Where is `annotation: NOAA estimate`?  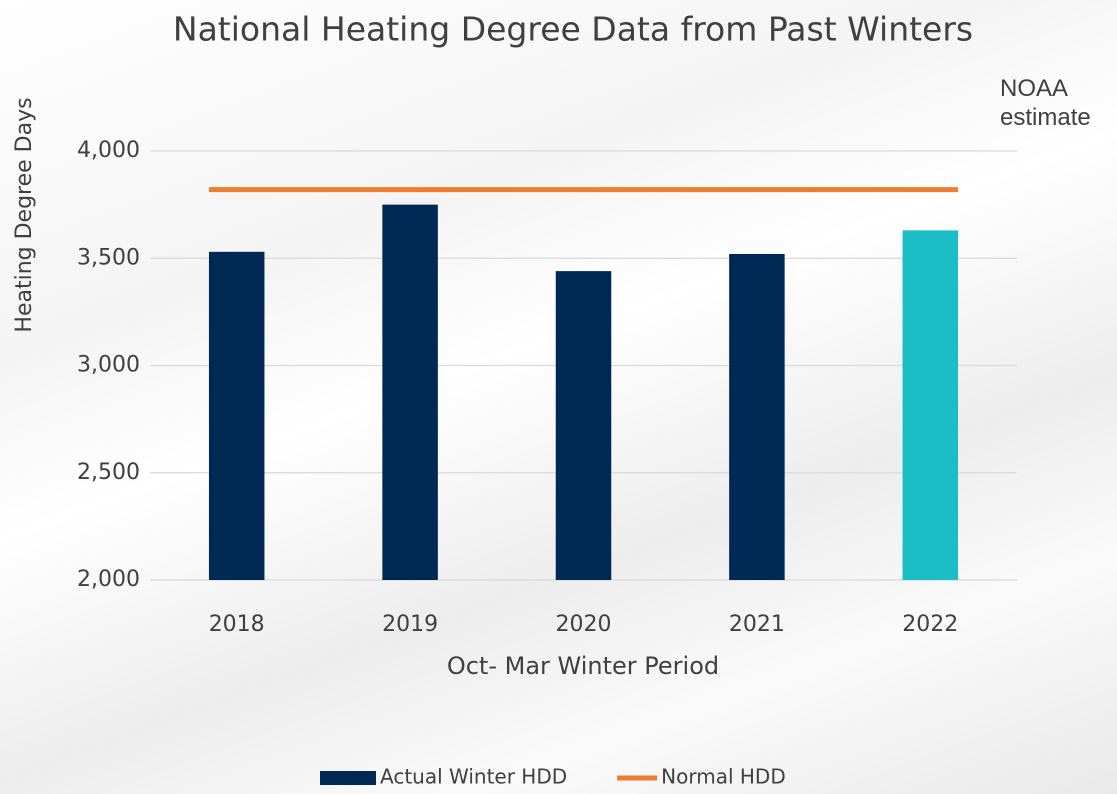 annotation: NOAA estimate is located at coordinates (1045, 103).